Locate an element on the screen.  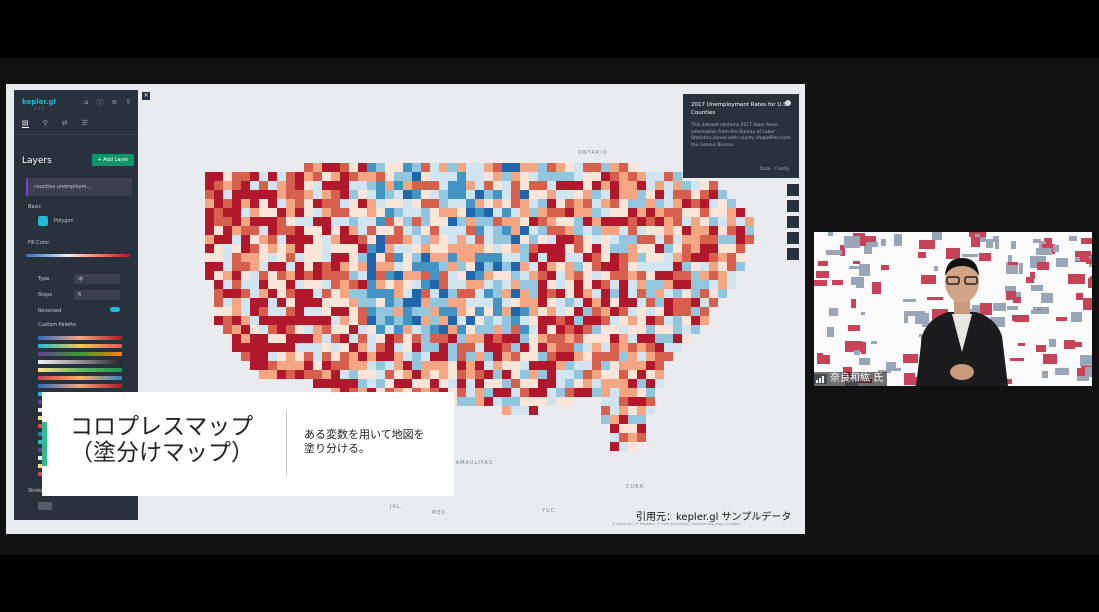
reversed-toggle is located at coordinates (115, 309).